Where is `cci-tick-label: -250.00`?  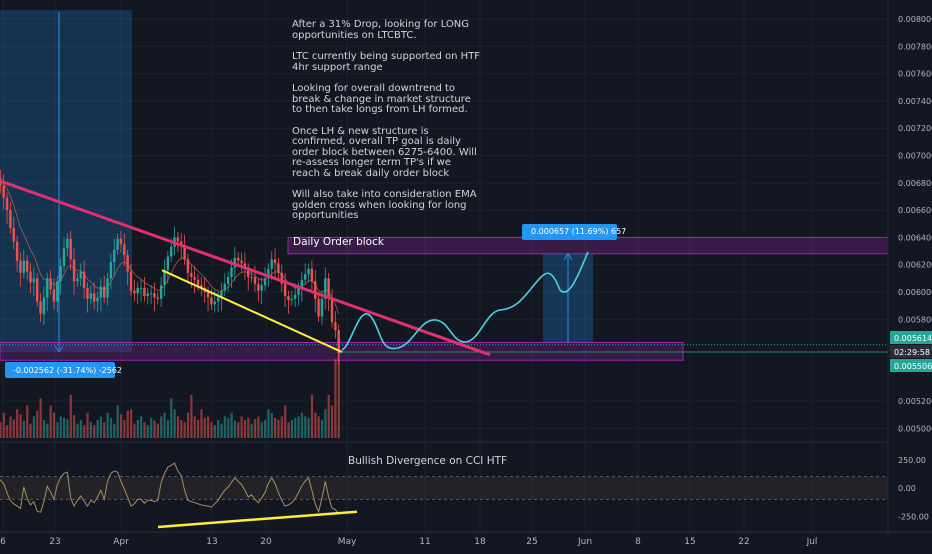 cci-tick-label: -250.00 is located at coordinates (913, 516).